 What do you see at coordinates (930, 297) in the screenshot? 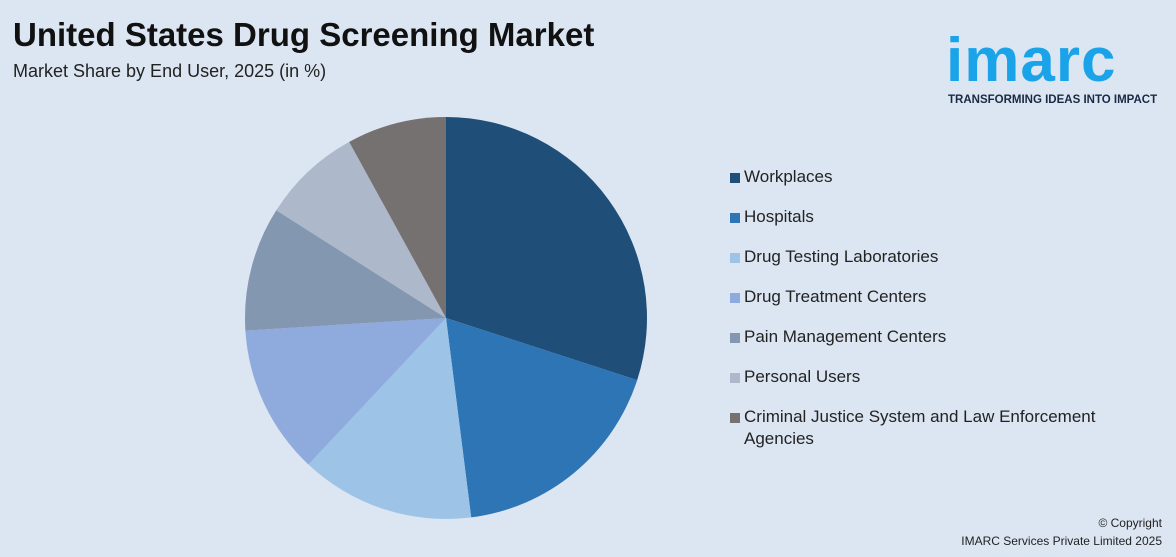
I see `legend-item: Drug Treatment Centers` at bounding box center [930, 297].